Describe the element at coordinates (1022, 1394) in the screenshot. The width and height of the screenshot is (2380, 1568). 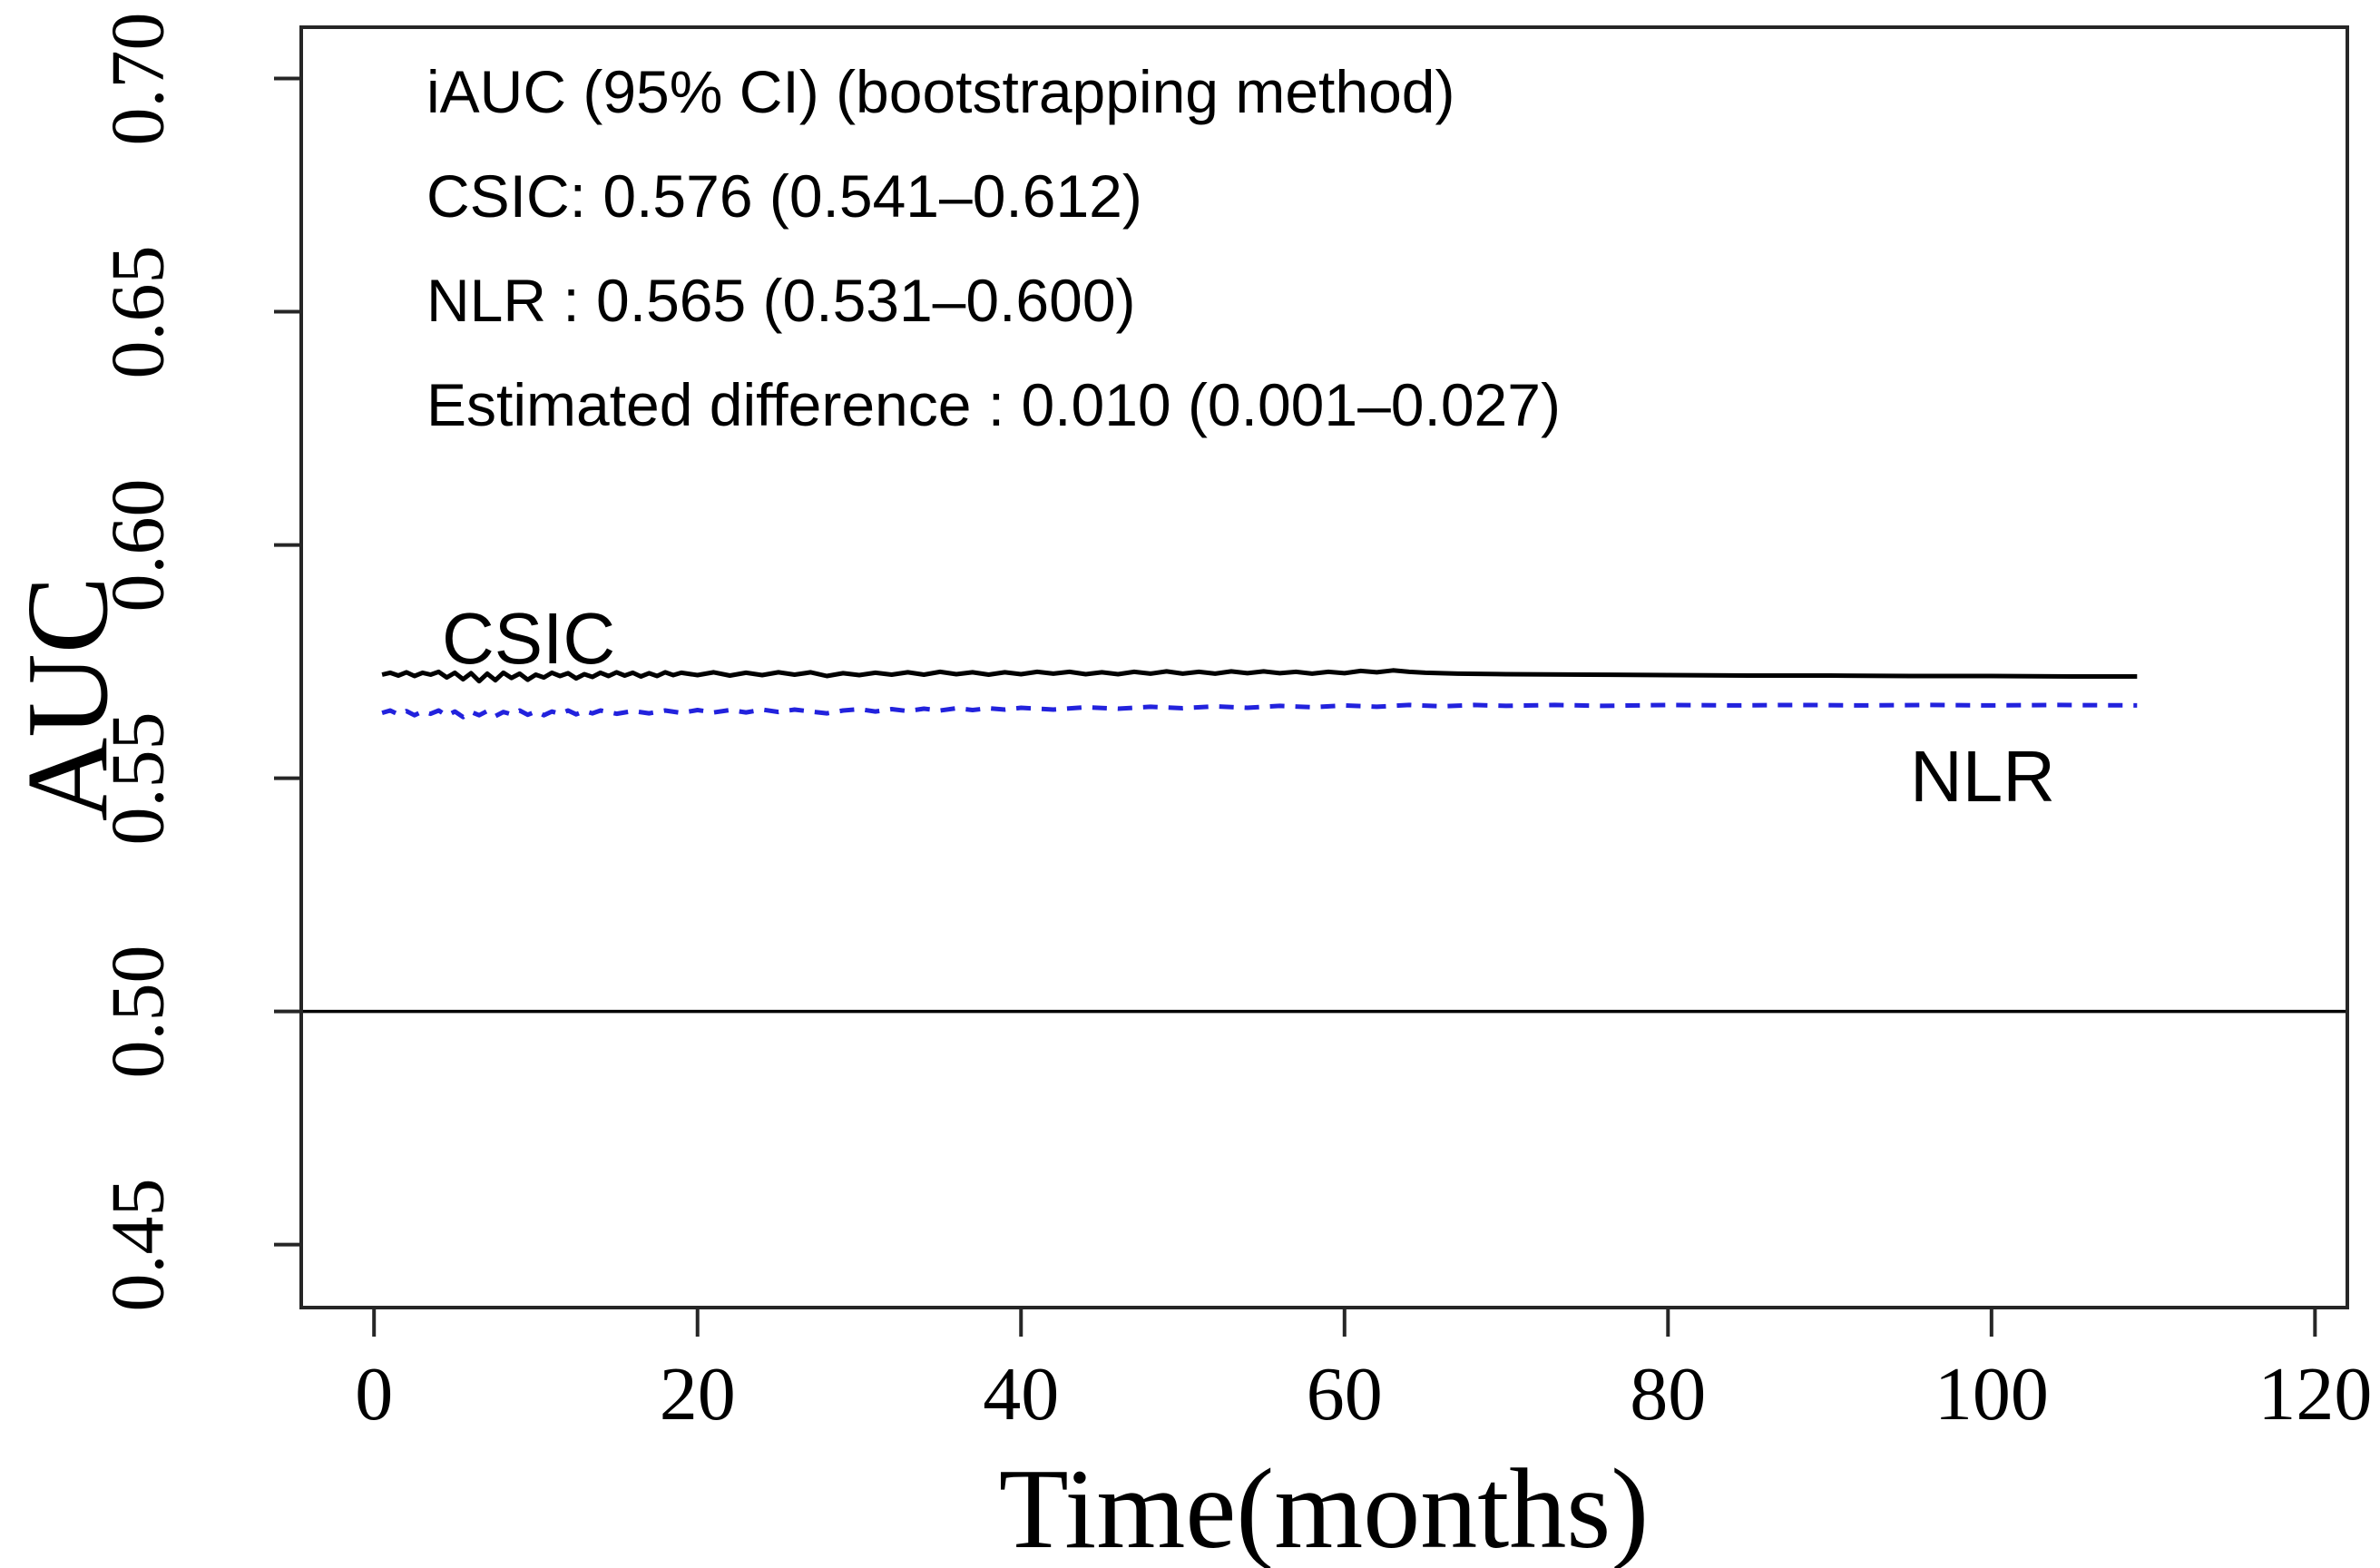
I see `x-tick-label-40: 40` at that location.